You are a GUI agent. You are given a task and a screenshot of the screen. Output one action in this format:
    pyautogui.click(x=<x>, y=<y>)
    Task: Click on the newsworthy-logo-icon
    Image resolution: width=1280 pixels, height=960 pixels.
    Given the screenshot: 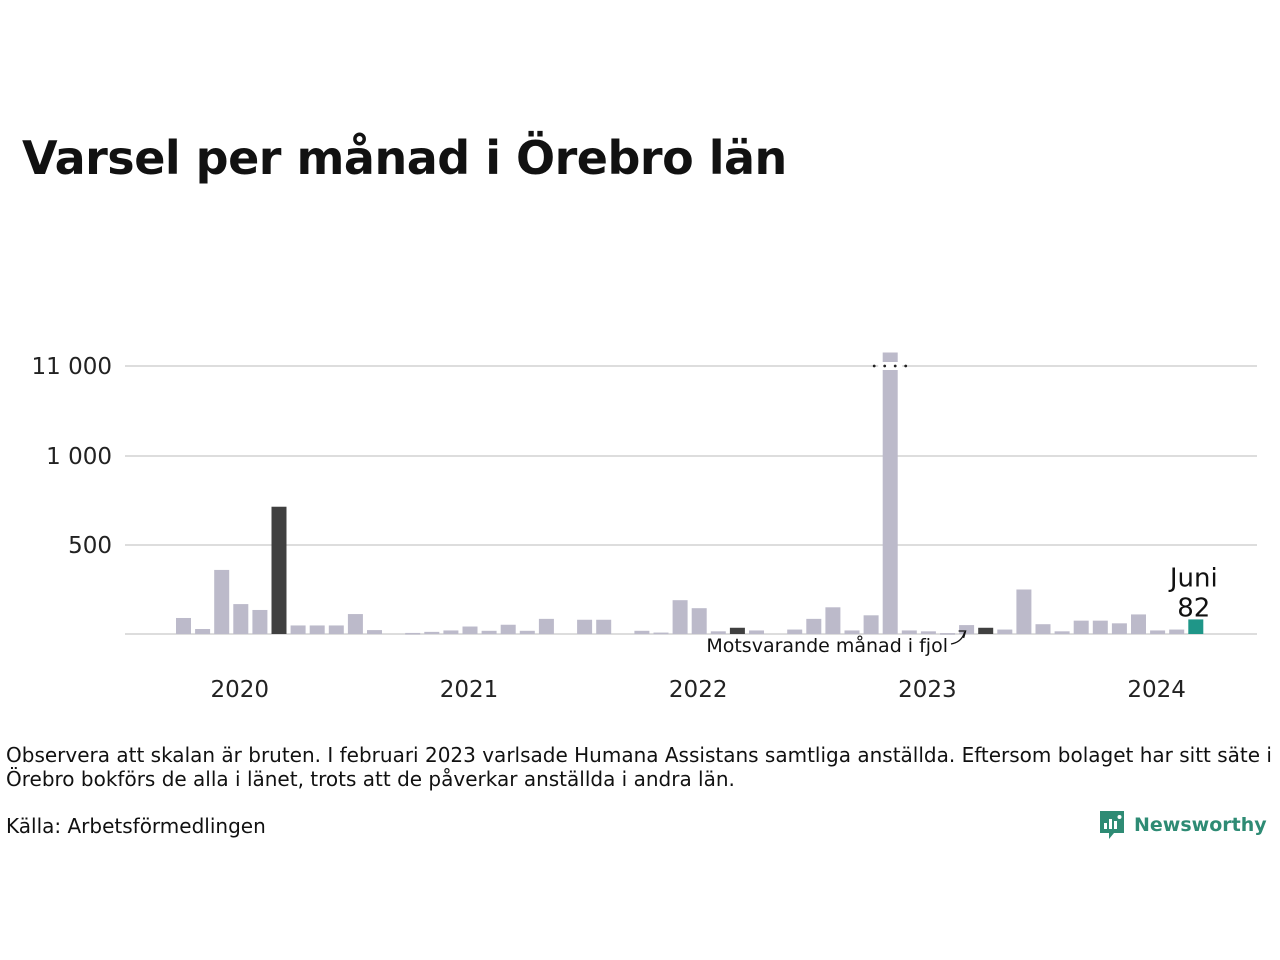 What is the action you would take?
    pyautogui.click(x=1112, y=825)
    